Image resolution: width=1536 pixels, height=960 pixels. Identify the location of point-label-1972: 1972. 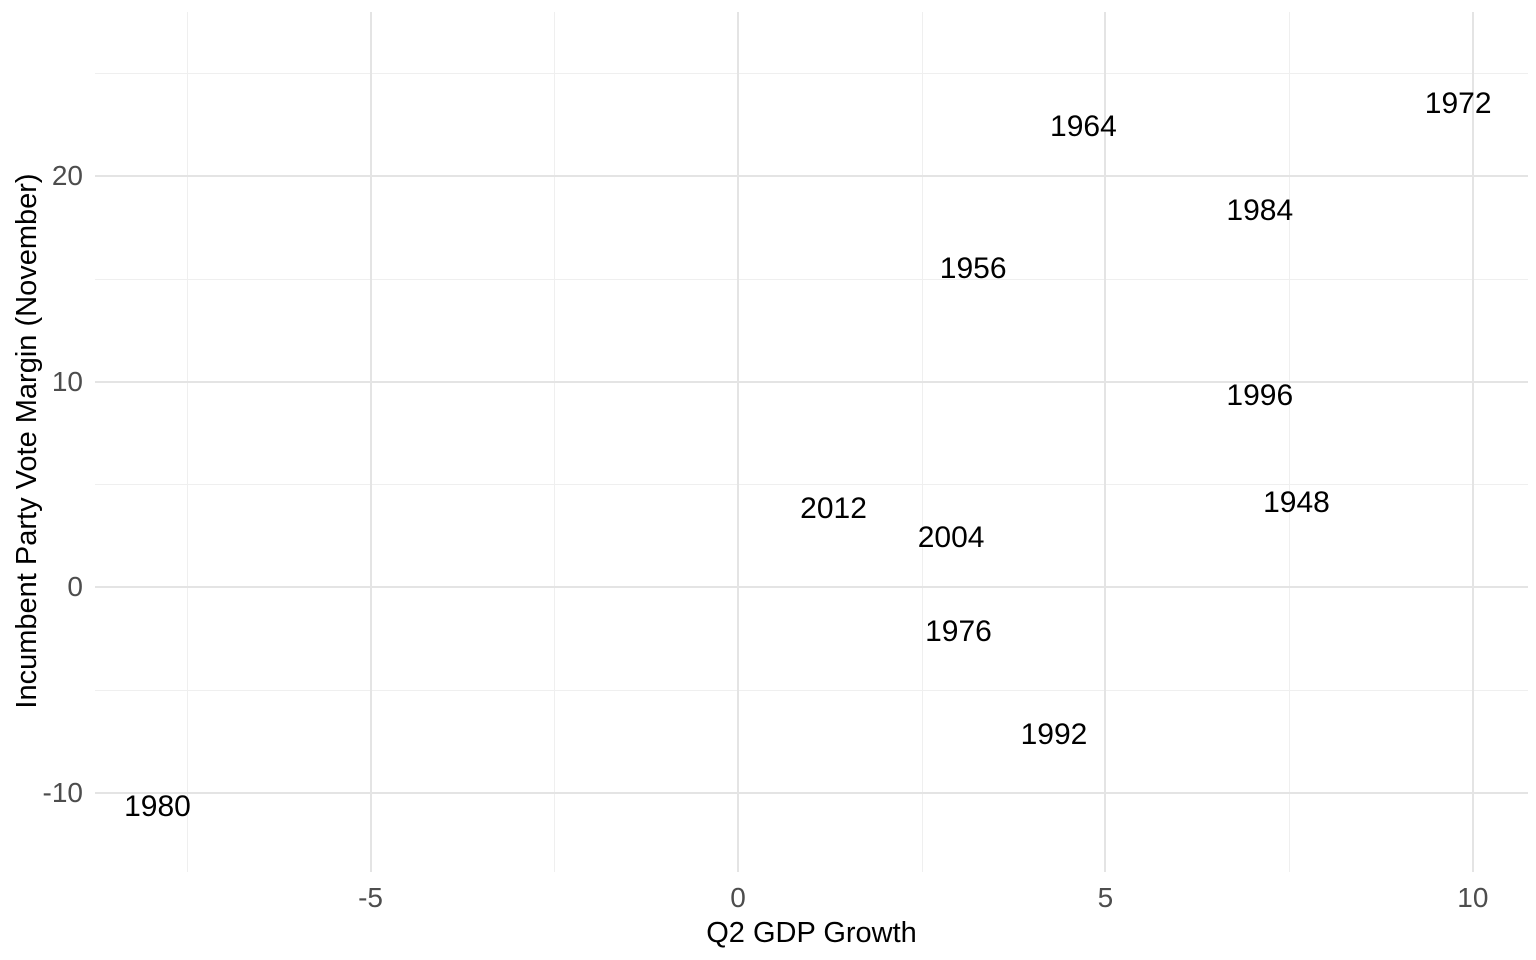
(1458, 104).